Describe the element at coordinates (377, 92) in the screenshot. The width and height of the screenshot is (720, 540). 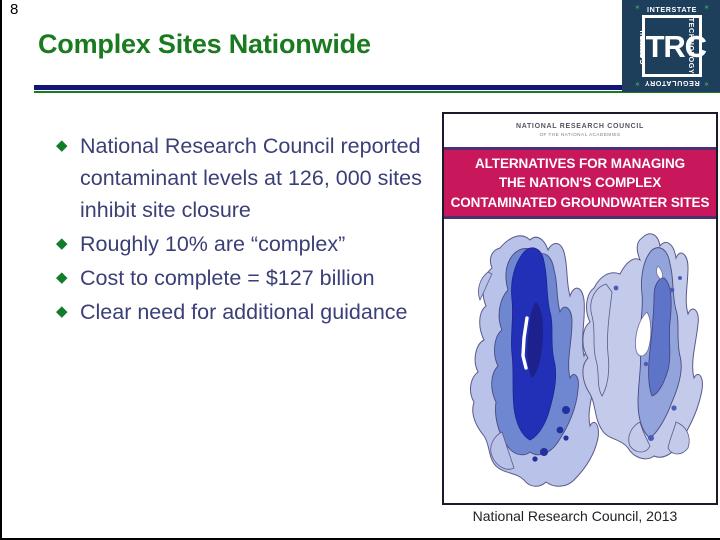
I see `divider-green` at that location.